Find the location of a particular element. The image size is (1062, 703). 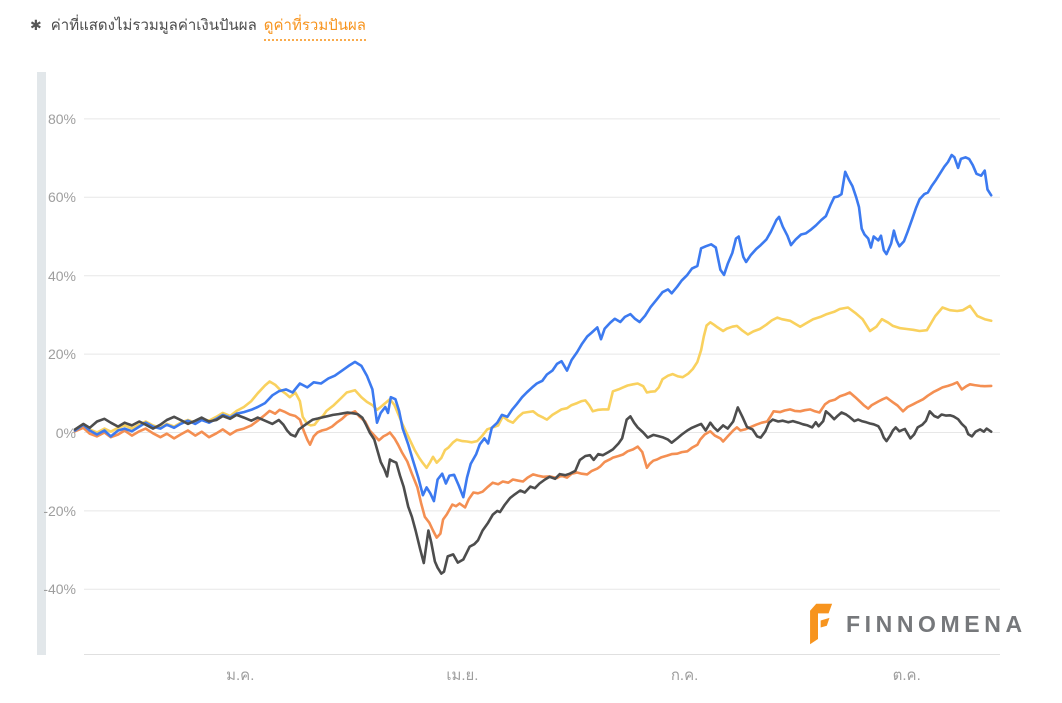

x-tick-label: ต.ค. is located at coordinates (906, 675).